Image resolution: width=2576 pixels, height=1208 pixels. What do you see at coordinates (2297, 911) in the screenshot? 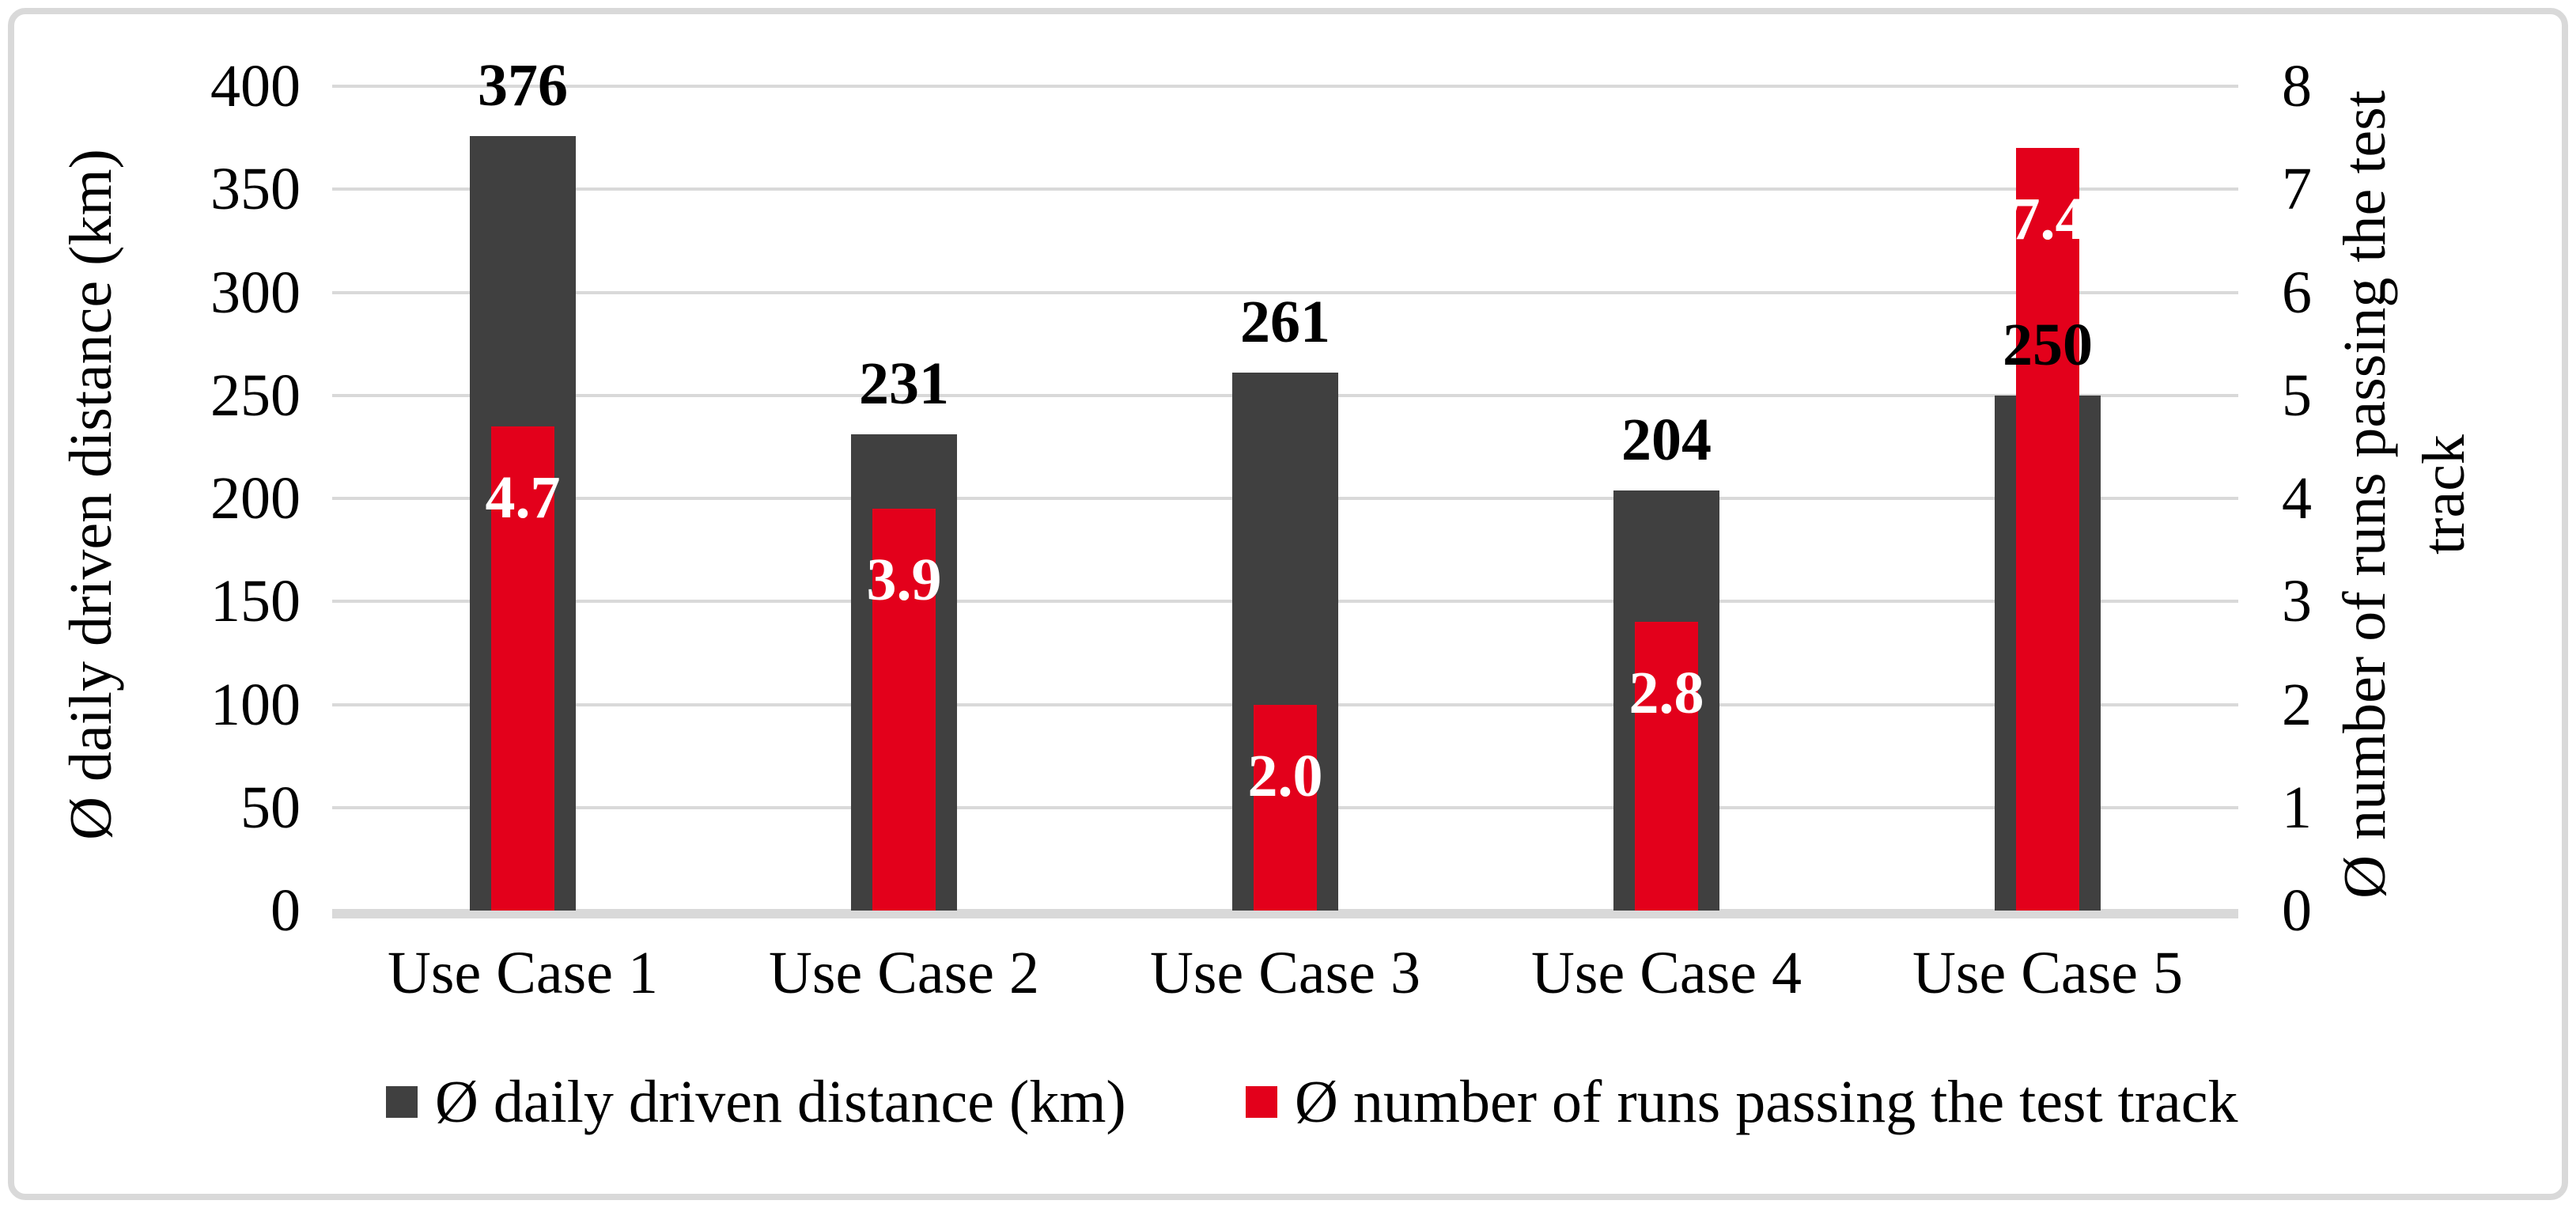
I see `right-axis-tick: 0` at bounding box center [2297, 911].